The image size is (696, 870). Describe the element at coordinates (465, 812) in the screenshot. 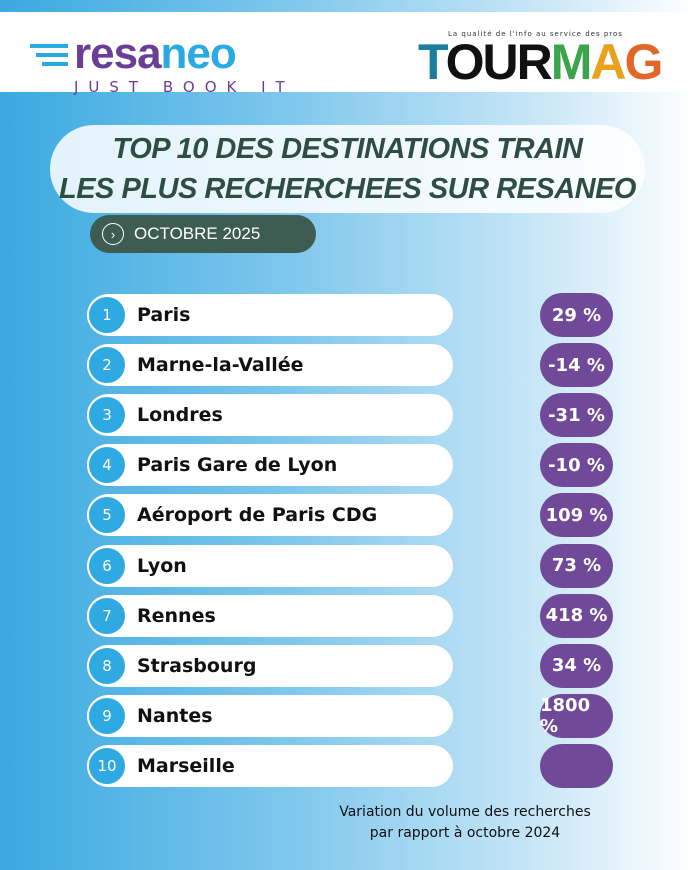

I see `footnote-line-1: Variation du volume des recherches` at that location.